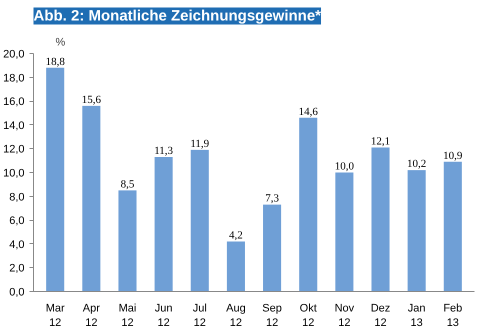 This screenshot has width=498, height=333. I want to click on data-label: 8,5, so click(127, 184).